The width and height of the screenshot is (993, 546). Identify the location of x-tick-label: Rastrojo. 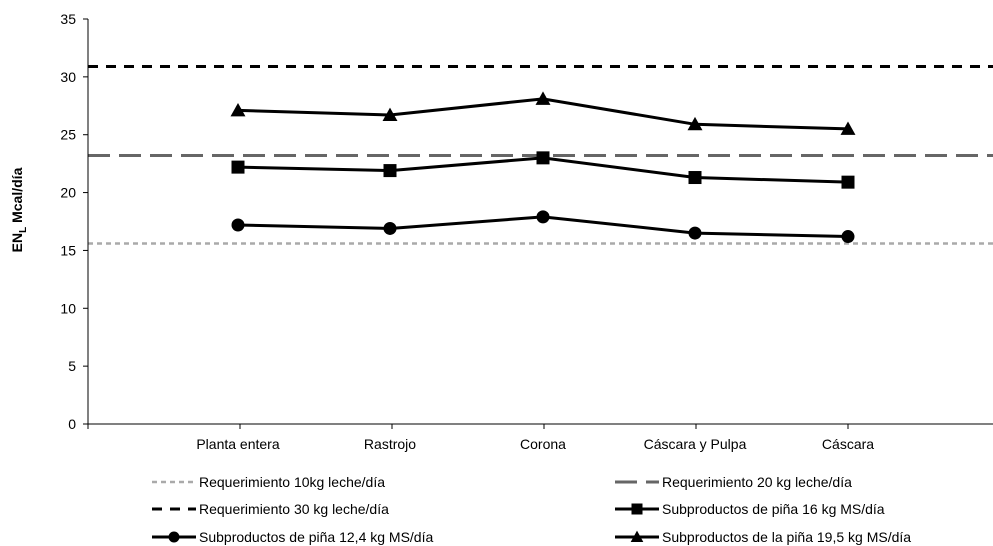
(390, 444).